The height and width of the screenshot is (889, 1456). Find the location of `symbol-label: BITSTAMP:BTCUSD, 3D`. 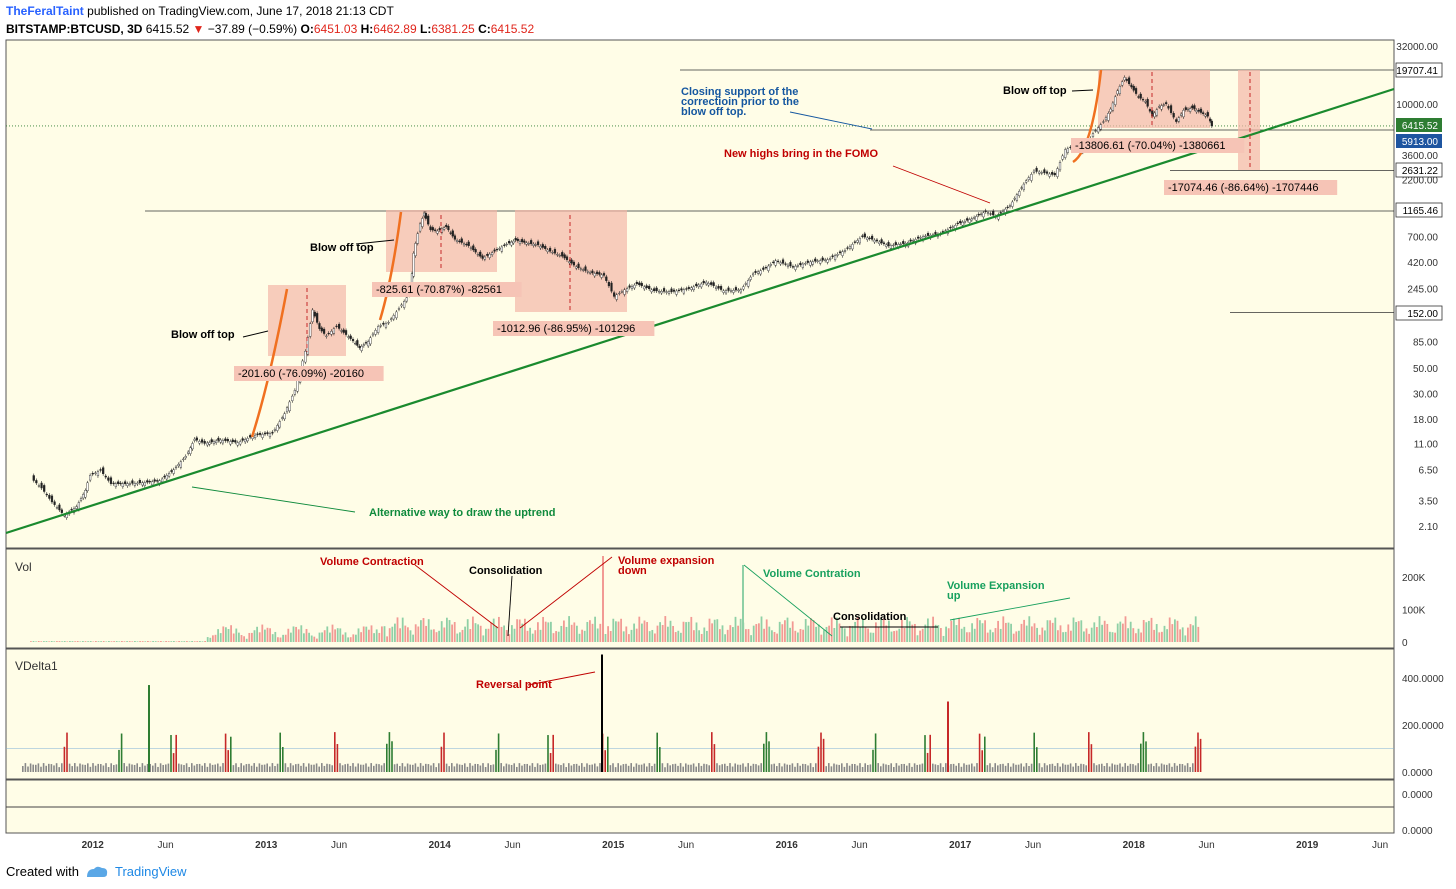

symbol-label: BITSTAMP:BTCUSD, 3D is located at coordinates (74, 29).